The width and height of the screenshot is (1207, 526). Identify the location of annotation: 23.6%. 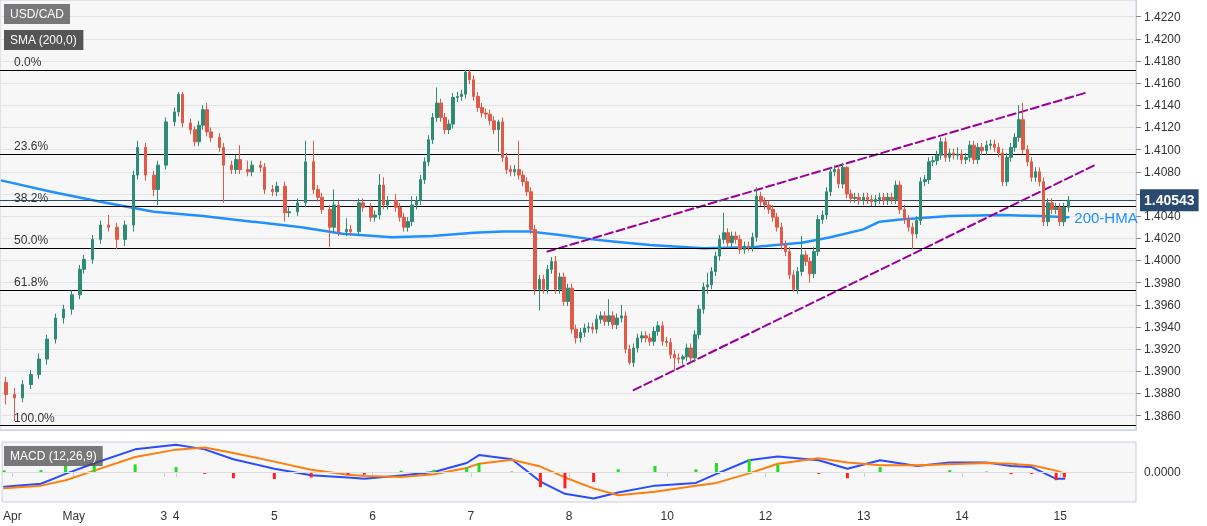
(31, 146).